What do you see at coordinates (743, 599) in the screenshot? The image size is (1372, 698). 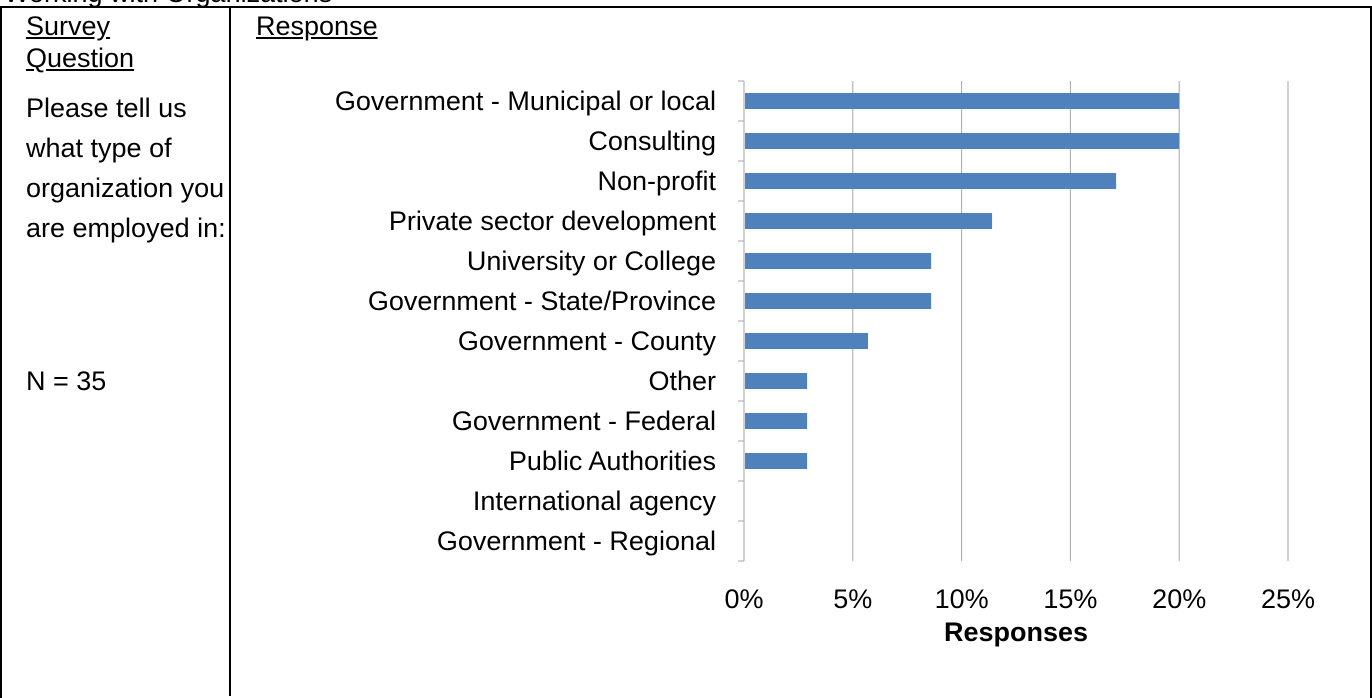 I see `x-tick-label: 0%` at bounding box center [743, 599].